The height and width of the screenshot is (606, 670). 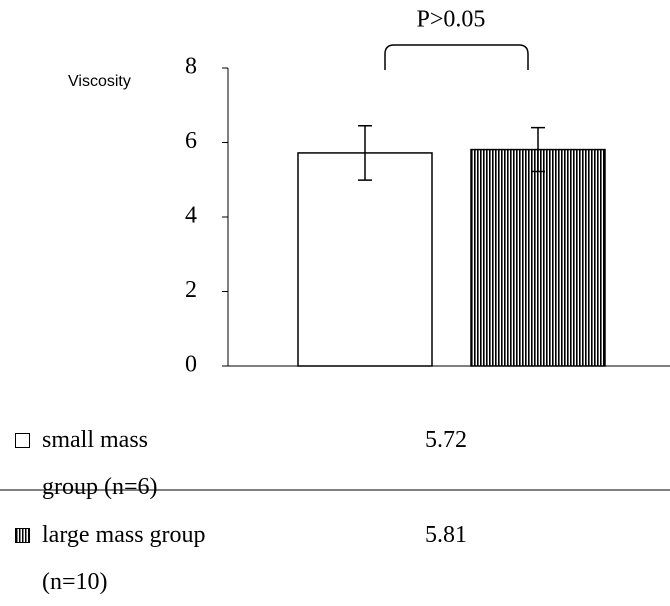 I want to click on y-tick-label: 2, so click(x=191, y=290).